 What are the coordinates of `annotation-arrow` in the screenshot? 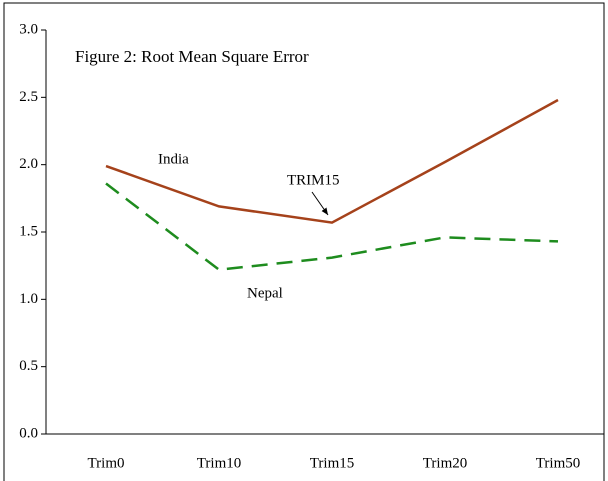 It's located at (320, 203).